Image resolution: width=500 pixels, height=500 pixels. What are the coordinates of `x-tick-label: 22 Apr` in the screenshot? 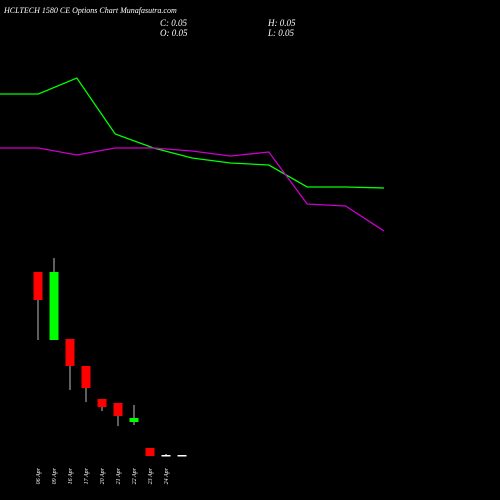 It's located at (135, 475).